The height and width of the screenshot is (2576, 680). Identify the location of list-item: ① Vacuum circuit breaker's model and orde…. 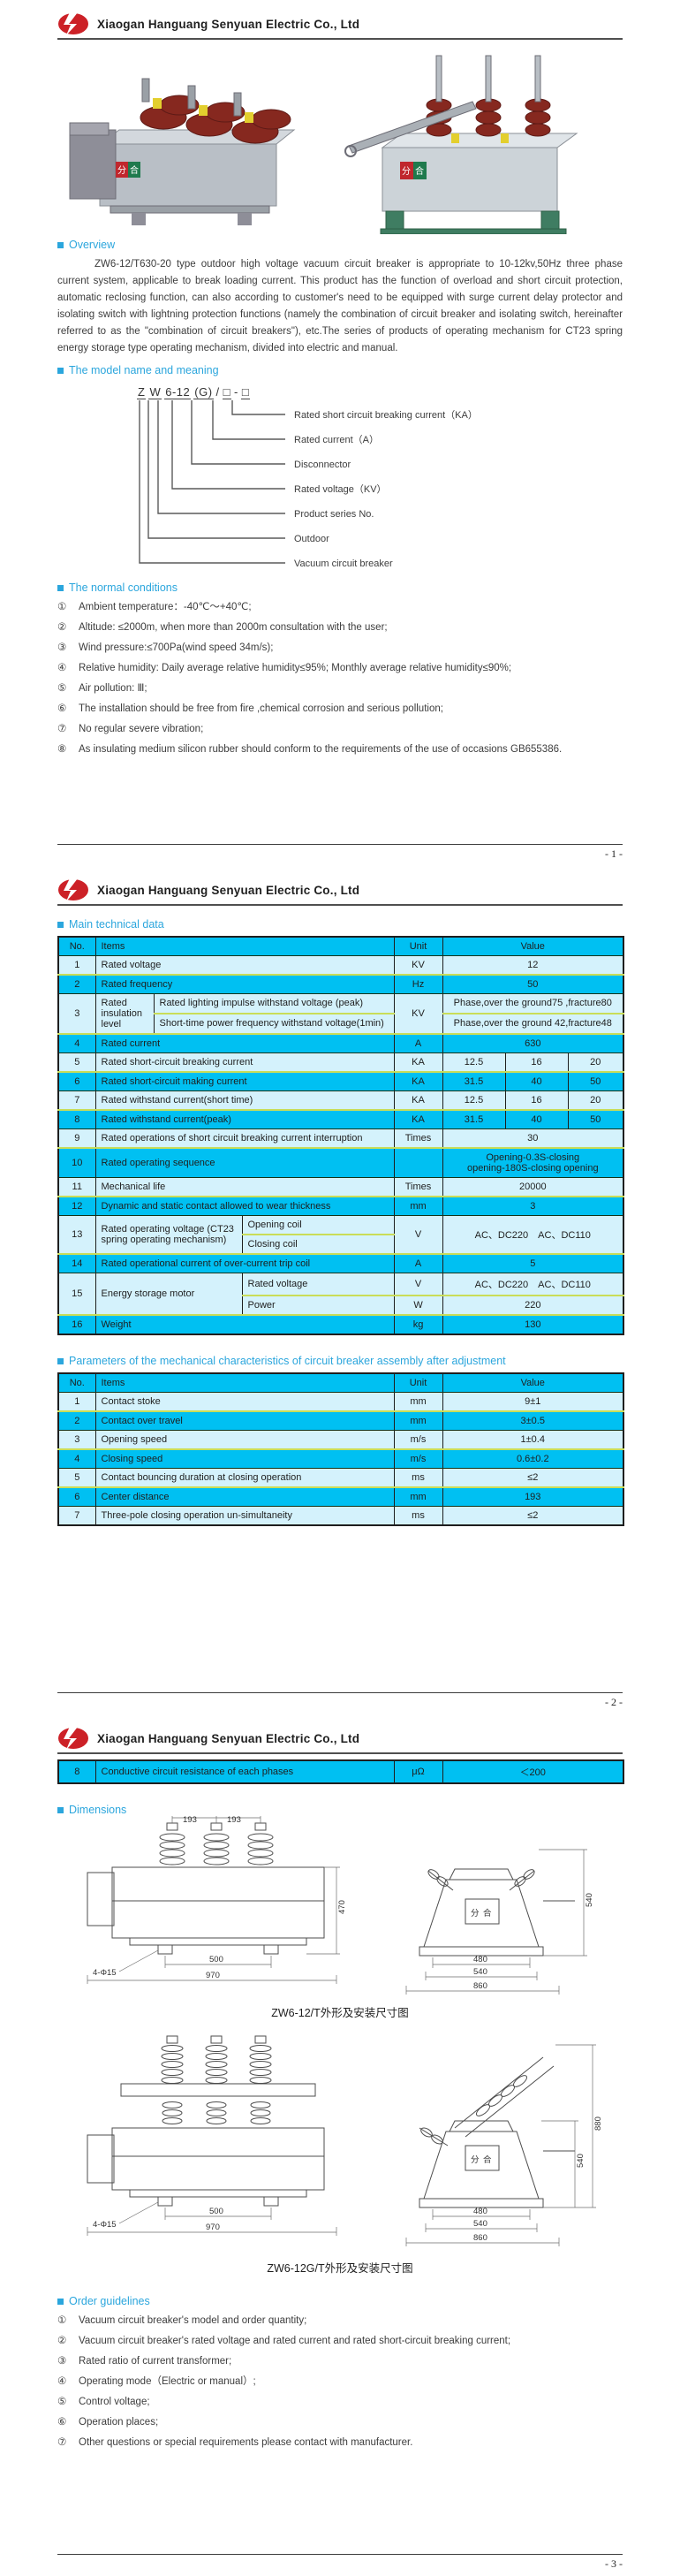
(182, 2320).